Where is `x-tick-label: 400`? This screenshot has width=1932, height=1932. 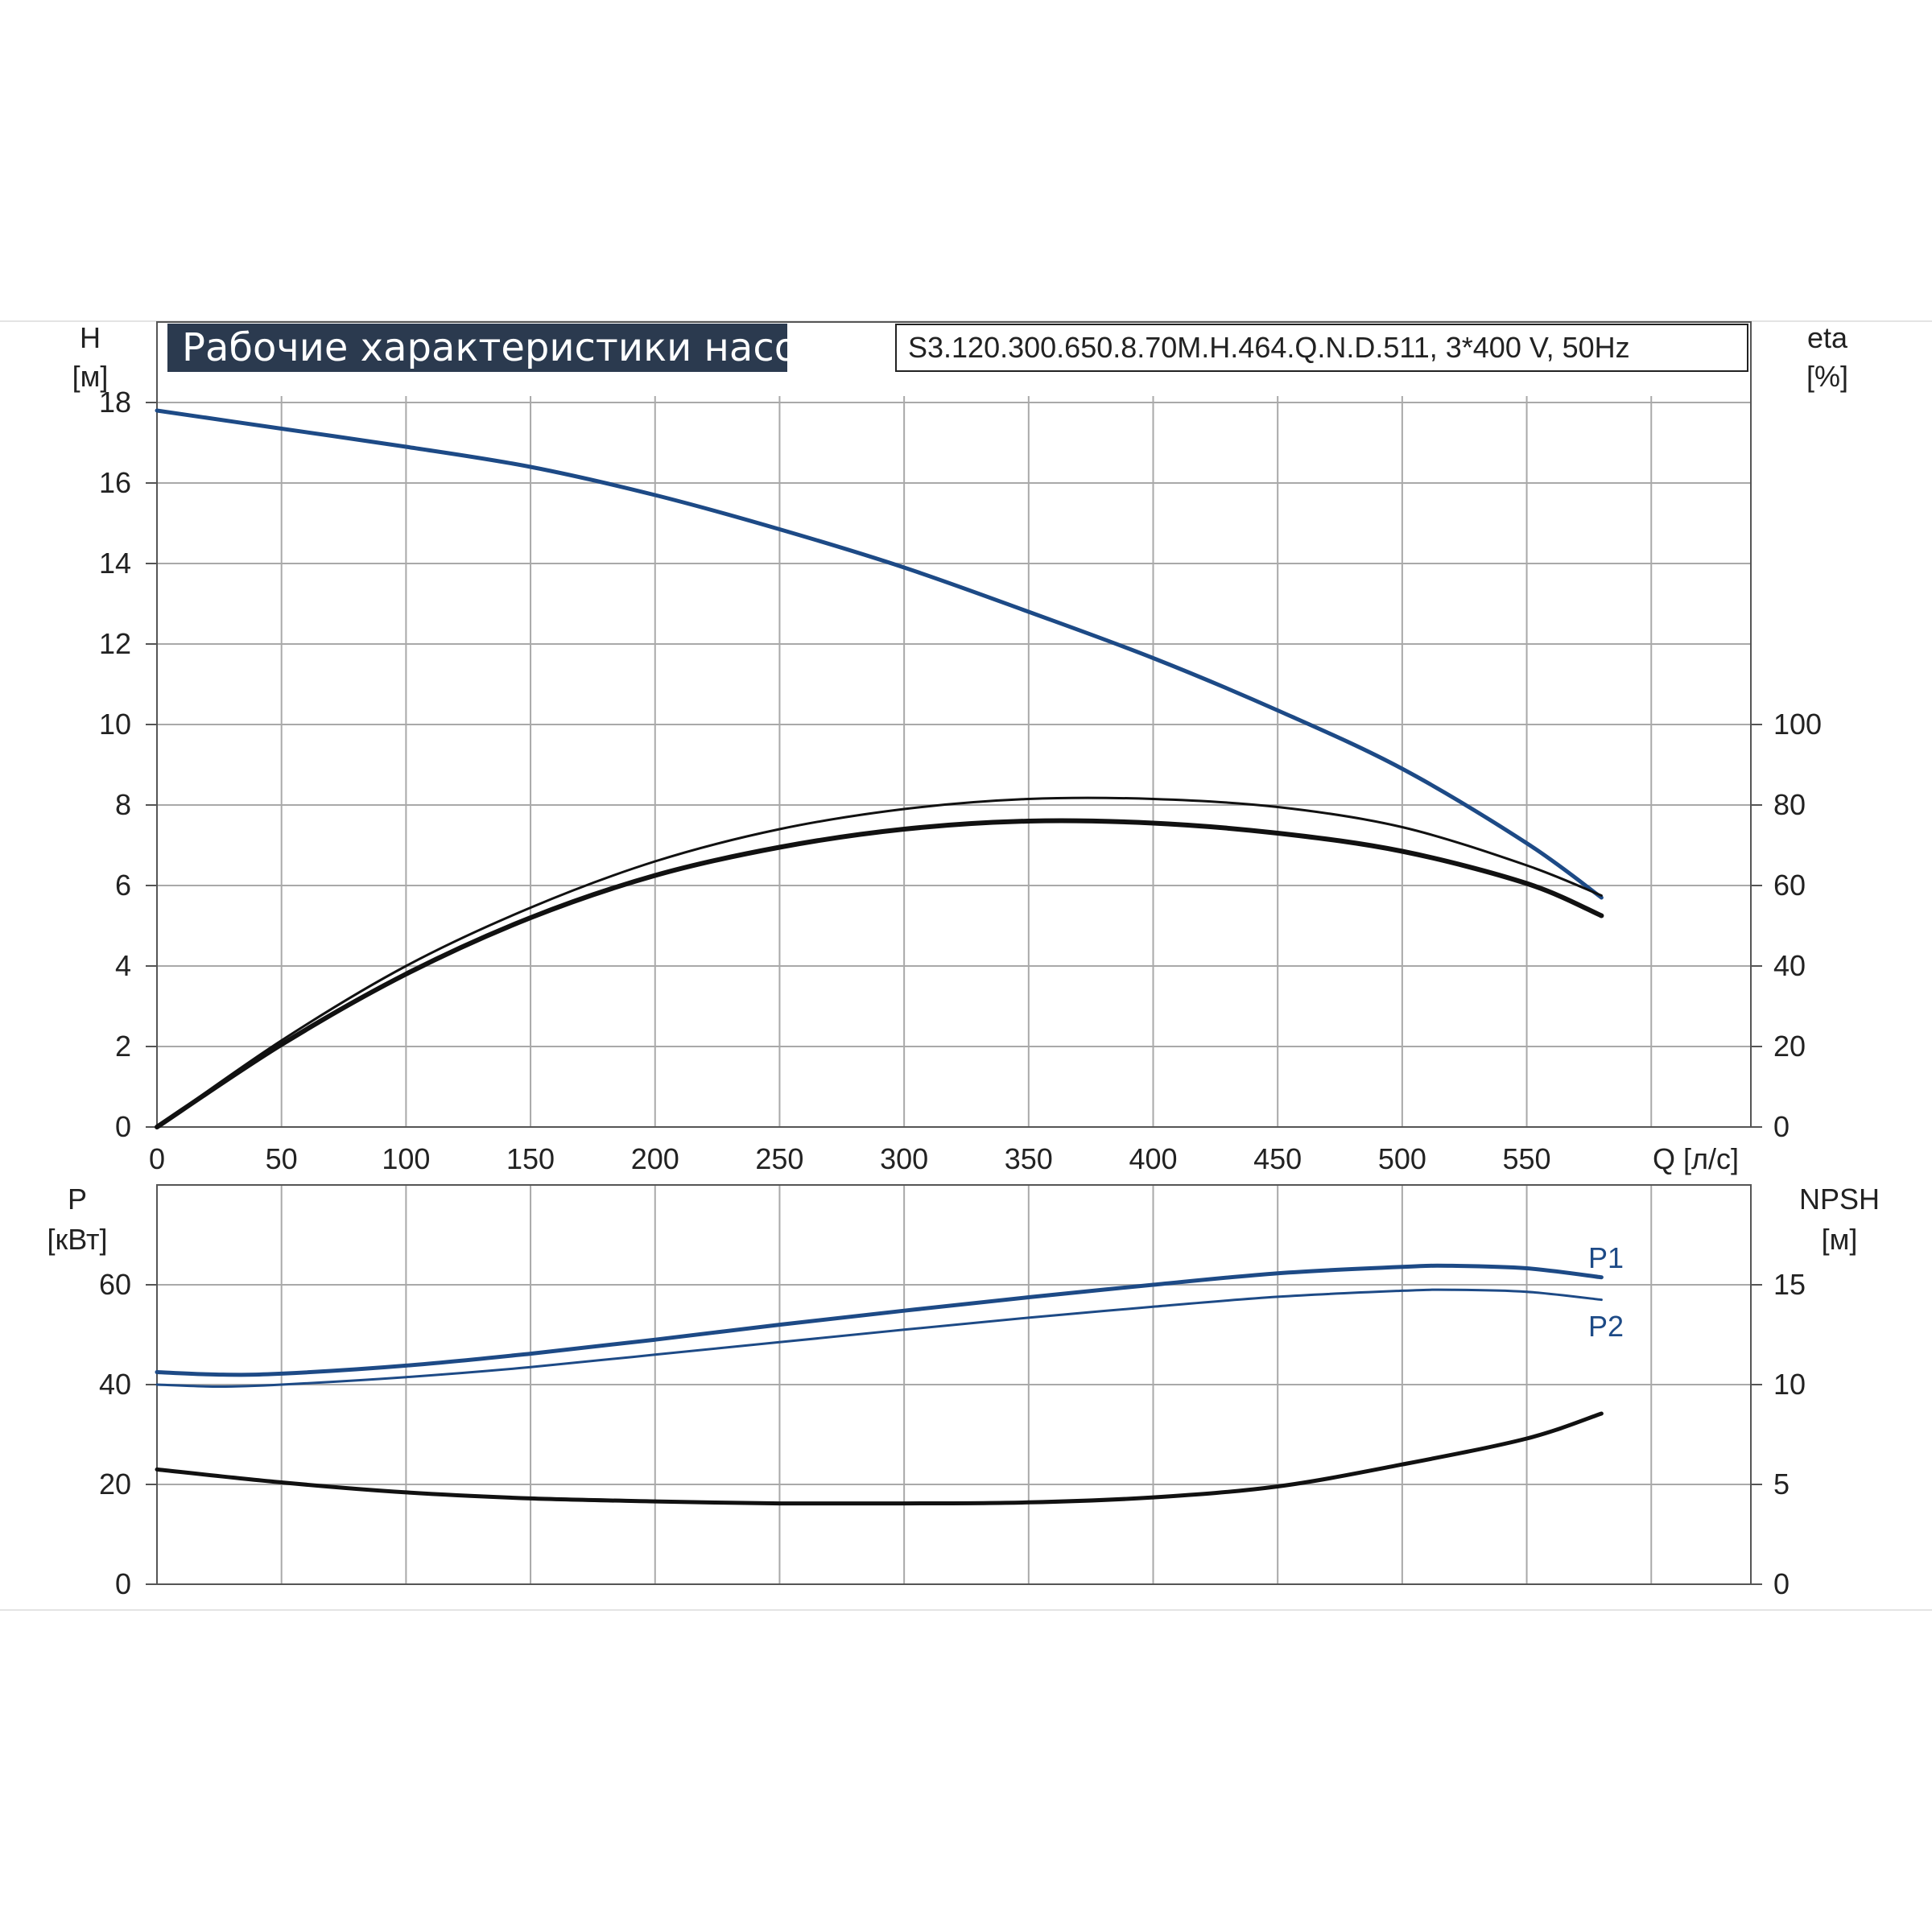 x-tick-label: 400 is located at coordinates (1153, 1158).